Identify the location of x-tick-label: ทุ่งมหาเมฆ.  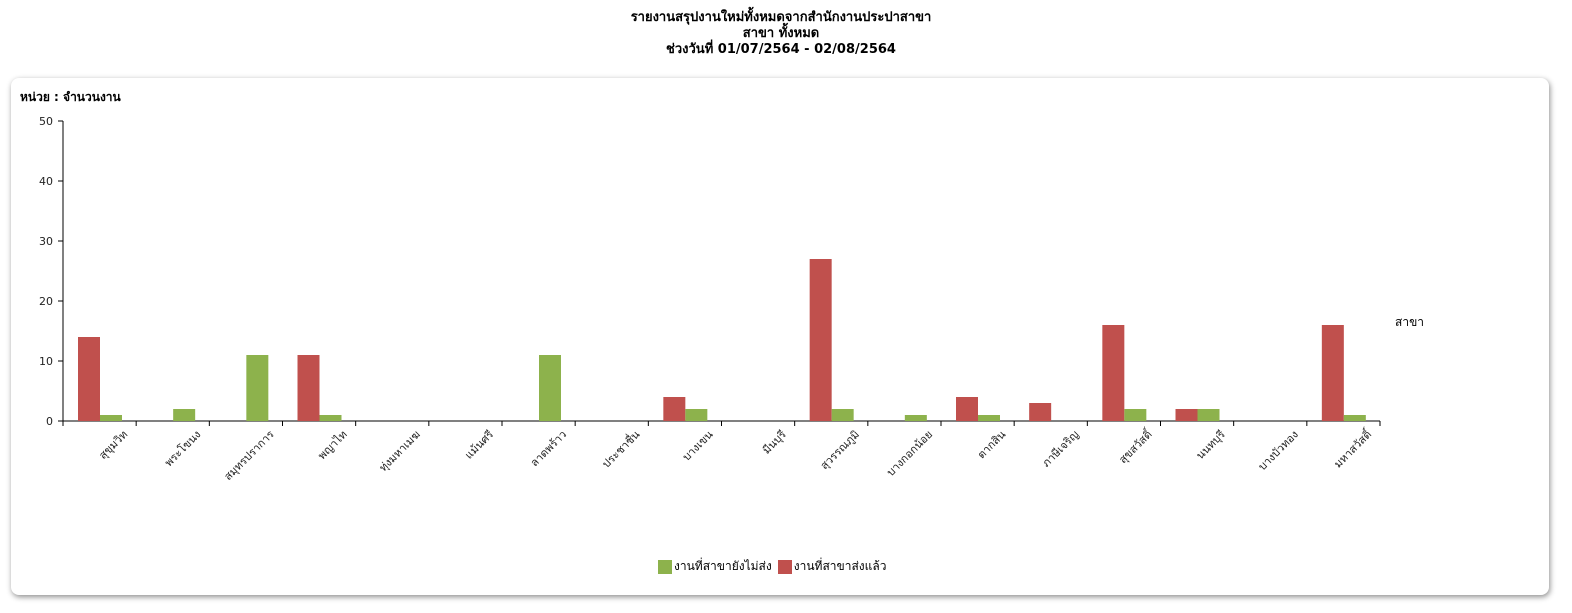
(400, 451).